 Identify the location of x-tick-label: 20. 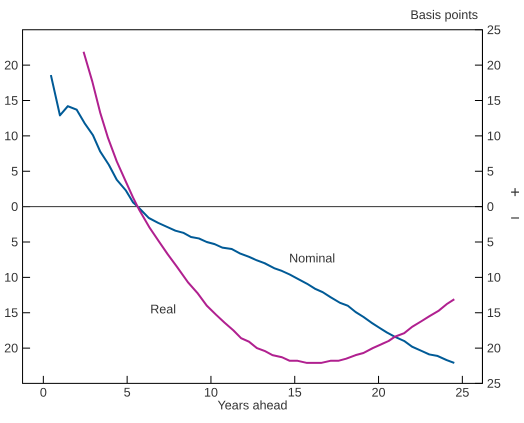
(379, 392).